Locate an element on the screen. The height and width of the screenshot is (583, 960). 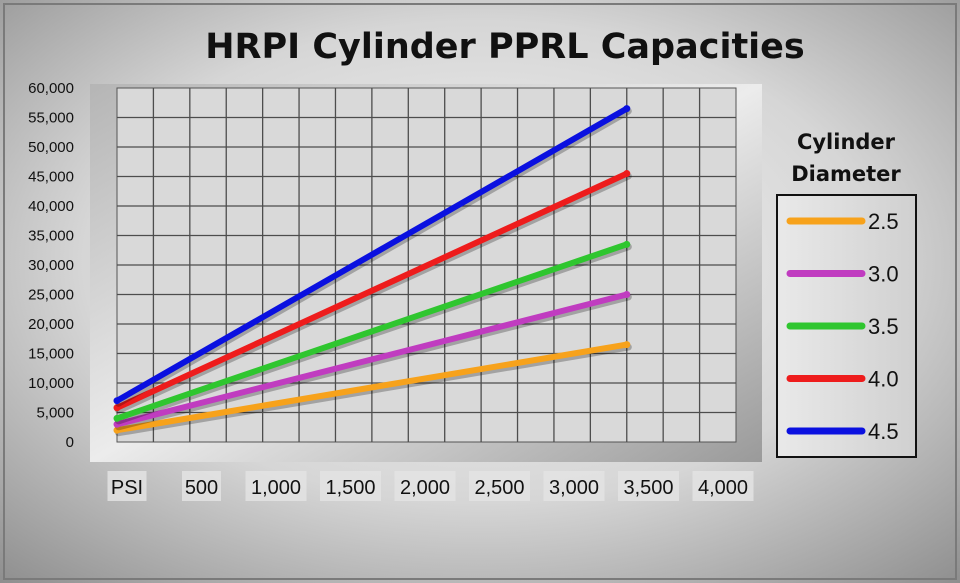
legend-title-line-1: Cylinder is located at coordinates (846, 142).